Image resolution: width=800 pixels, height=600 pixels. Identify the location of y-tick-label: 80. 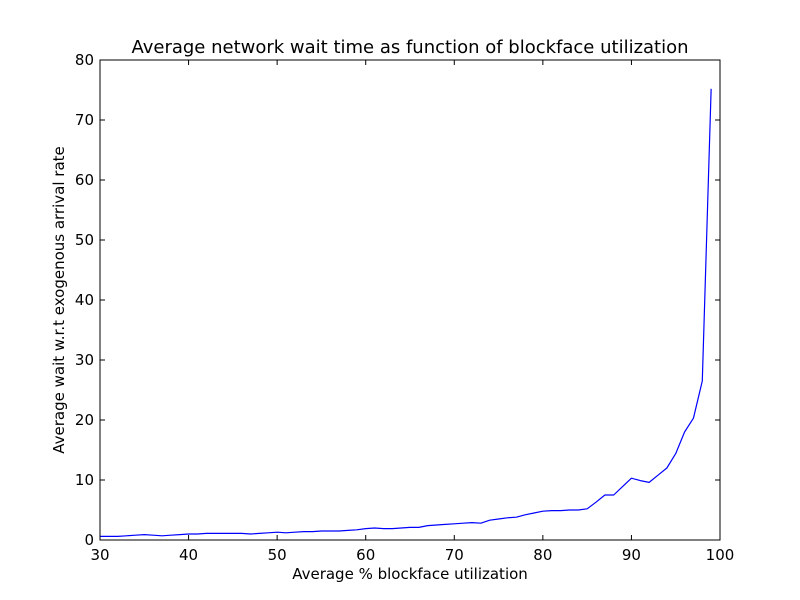
(84, 60).